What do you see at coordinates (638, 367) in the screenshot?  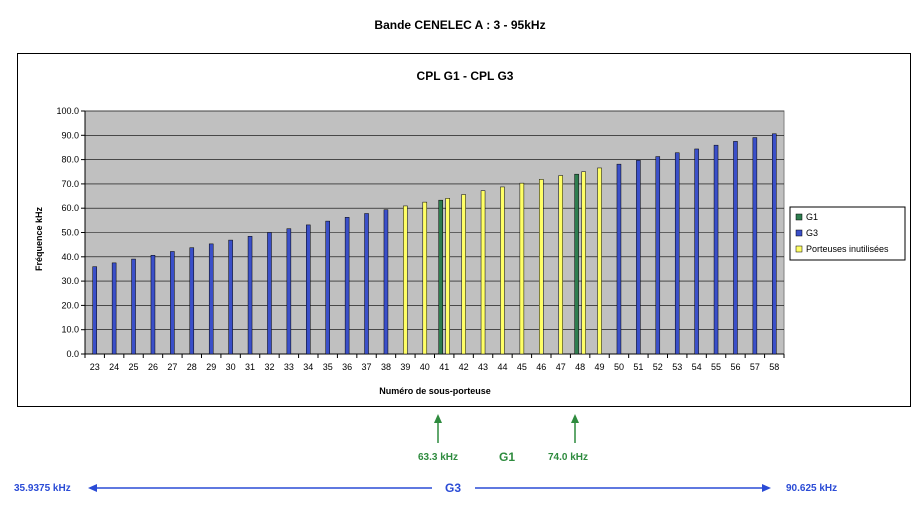 I see `x-tick-label: 51` at bounding box center [638, 367].